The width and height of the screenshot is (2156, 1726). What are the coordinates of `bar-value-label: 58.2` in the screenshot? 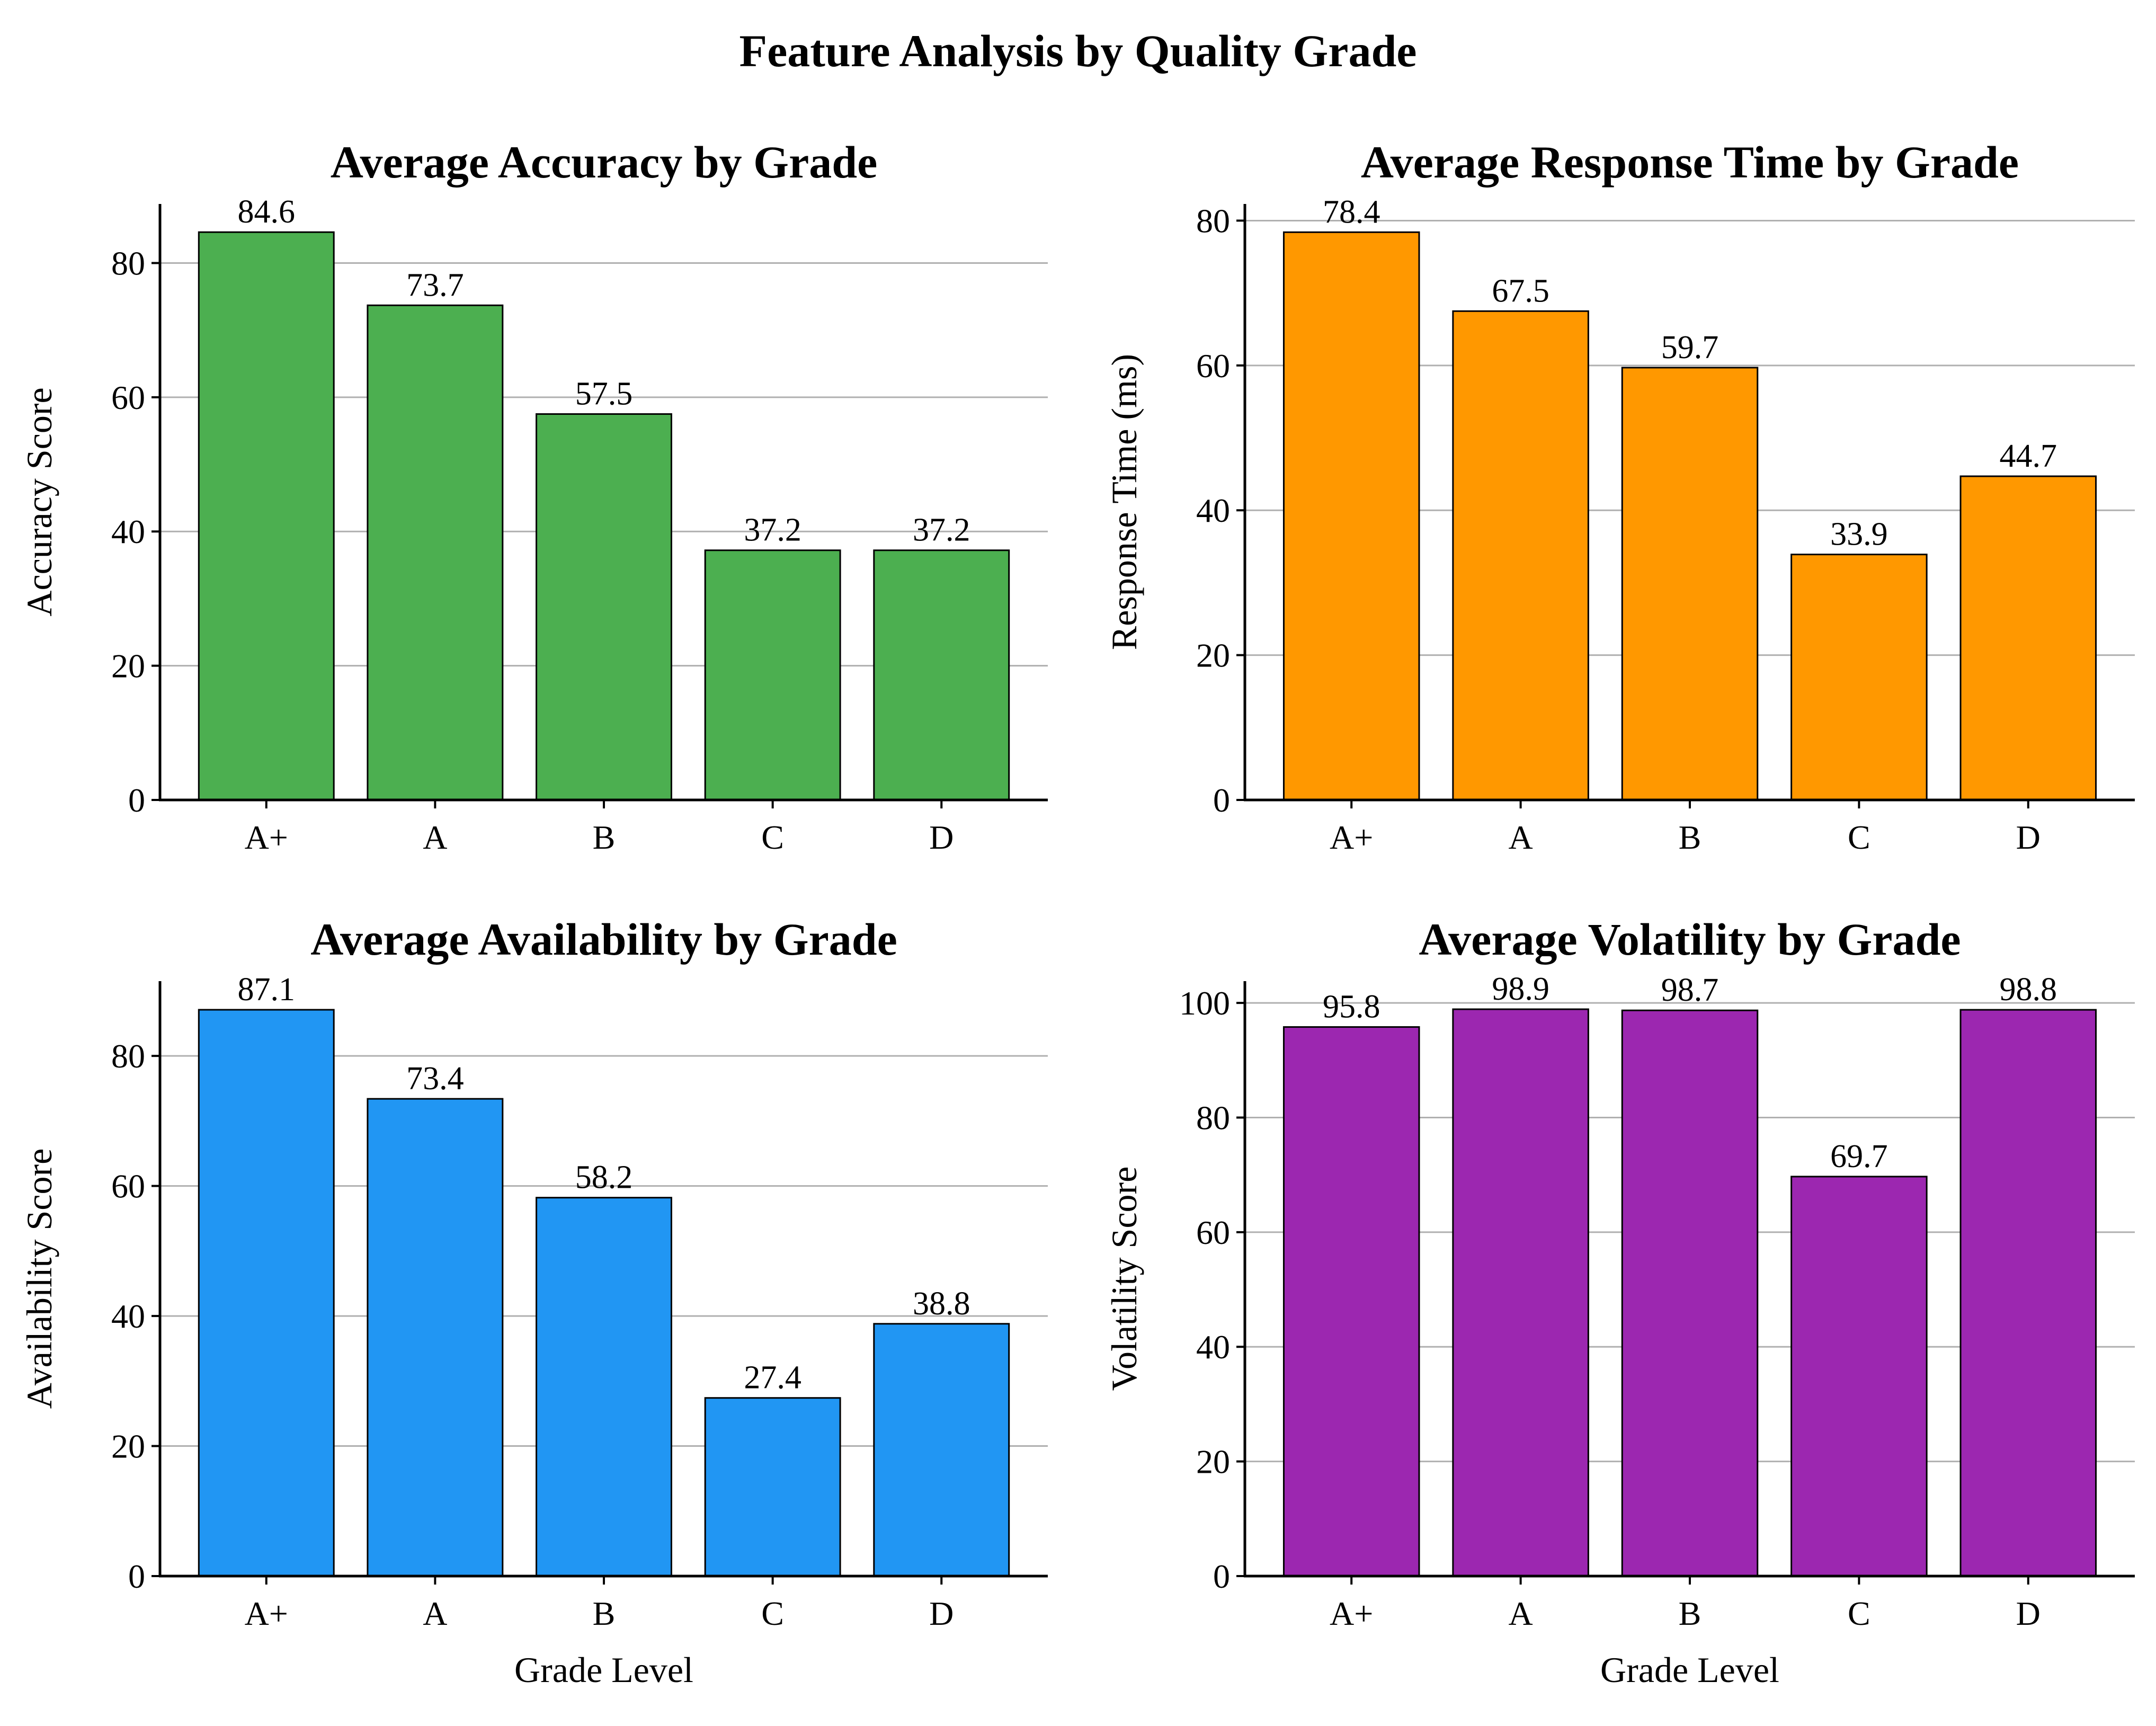 It's located at (604, 1178).